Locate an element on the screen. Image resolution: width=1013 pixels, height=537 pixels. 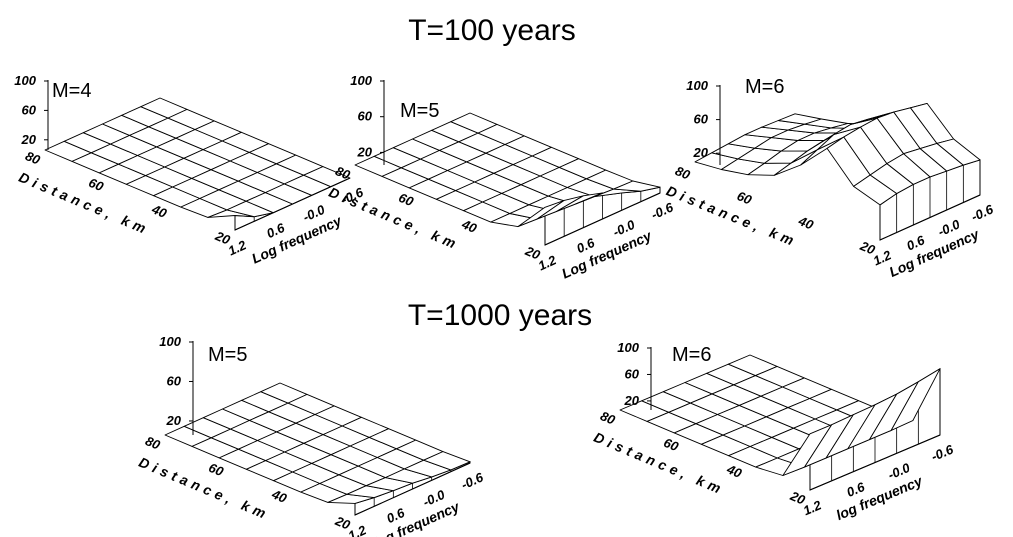
title-t1000: T=1000 years is located at coordinates (500, 315).